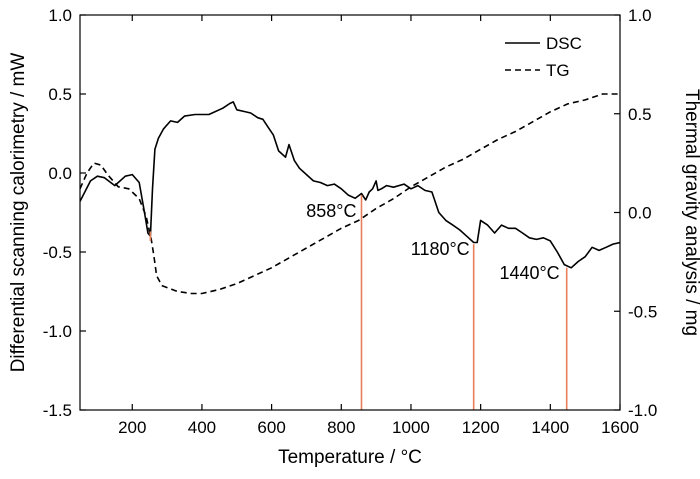  What do you see at coordinates (271, 427) in the screenshot?
I see `x-tick-label: 600` at bounding box center [271, 427].